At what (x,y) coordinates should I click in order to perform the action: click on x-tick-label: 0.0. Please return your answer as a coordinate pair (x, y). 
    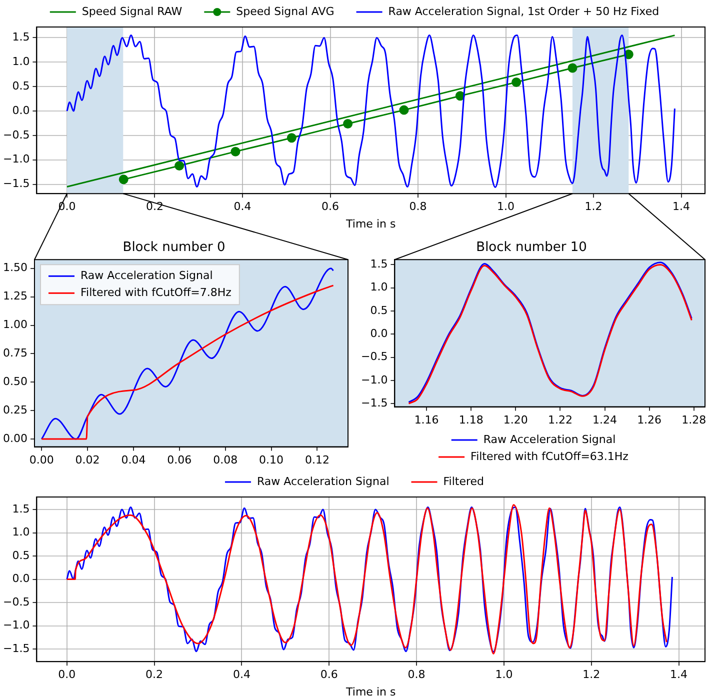
    Looking at the image, I should click on (67, 675).